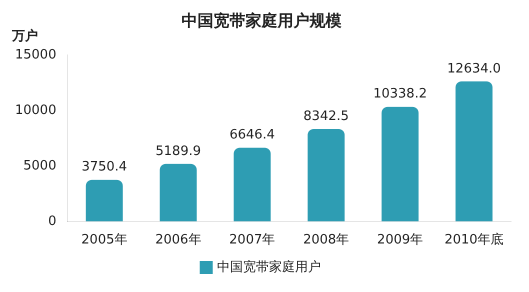  What do you see at coordinates (262, 20) in the screenshot?
I see `chart-title: 中国宽带家庭用户规模` at bounding box center [262, 20].